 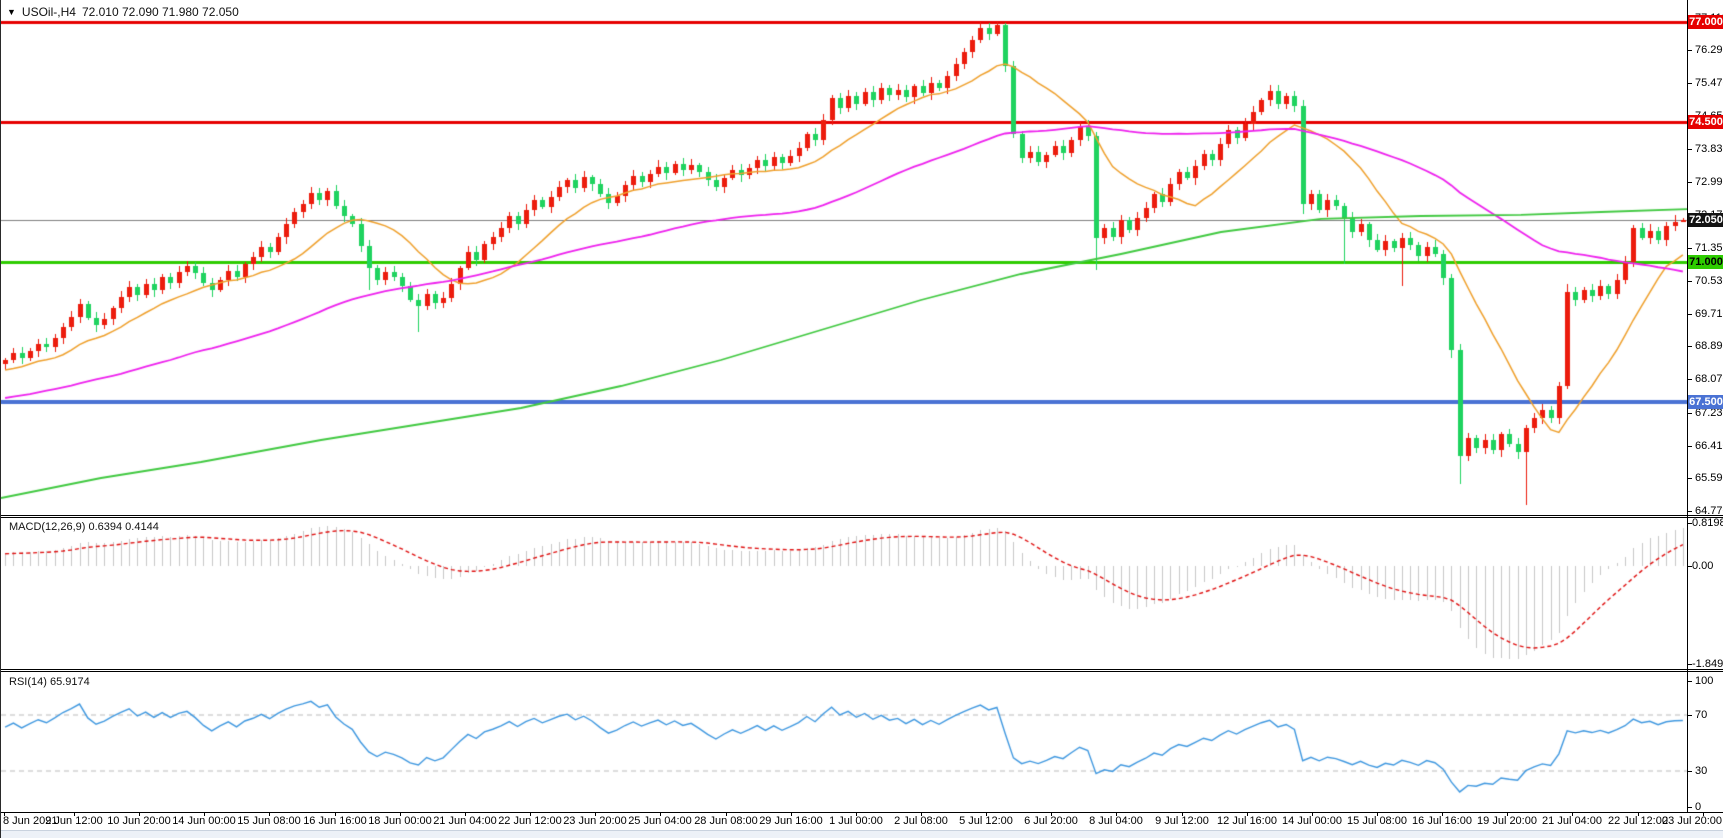 I want to click on price-tick-label: 73.830, so click(x=1709, y=149).